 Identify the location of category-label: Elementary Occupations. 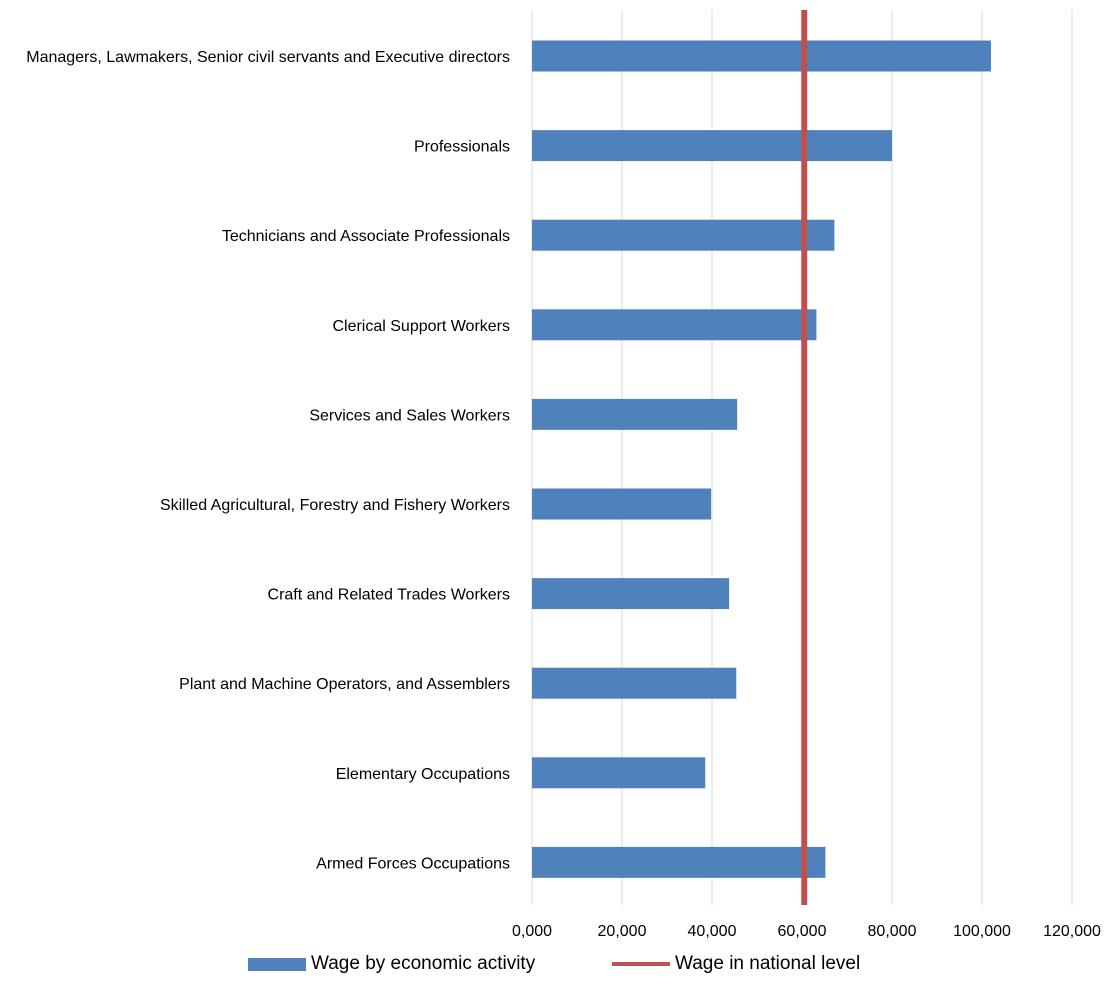
(423, 774).